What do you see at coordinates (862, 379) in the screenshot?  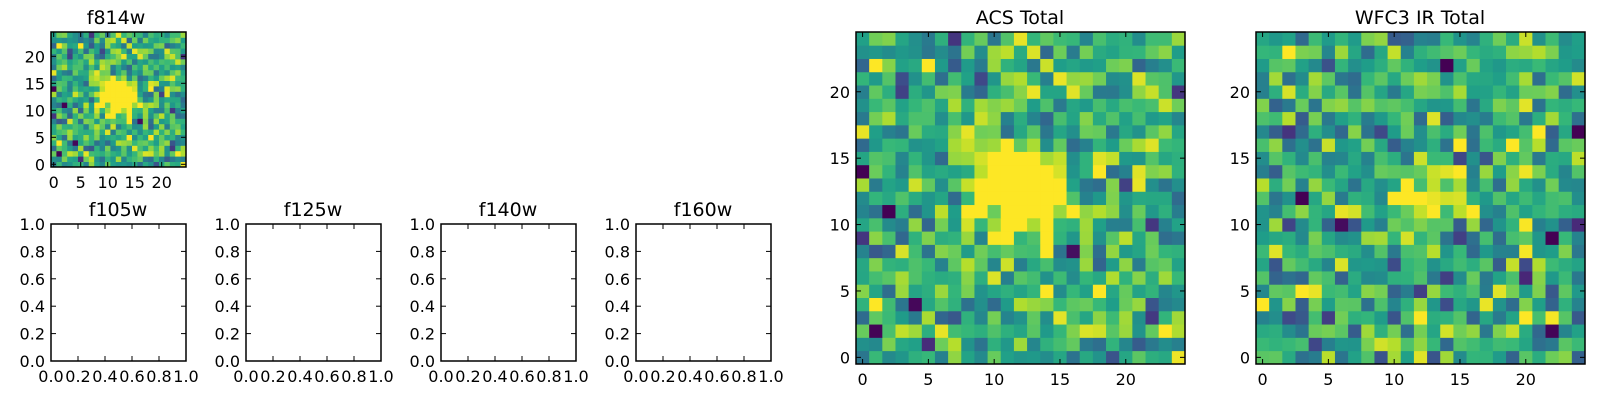 I see `x-tick-label: 0` at bounding box center [862, 379].